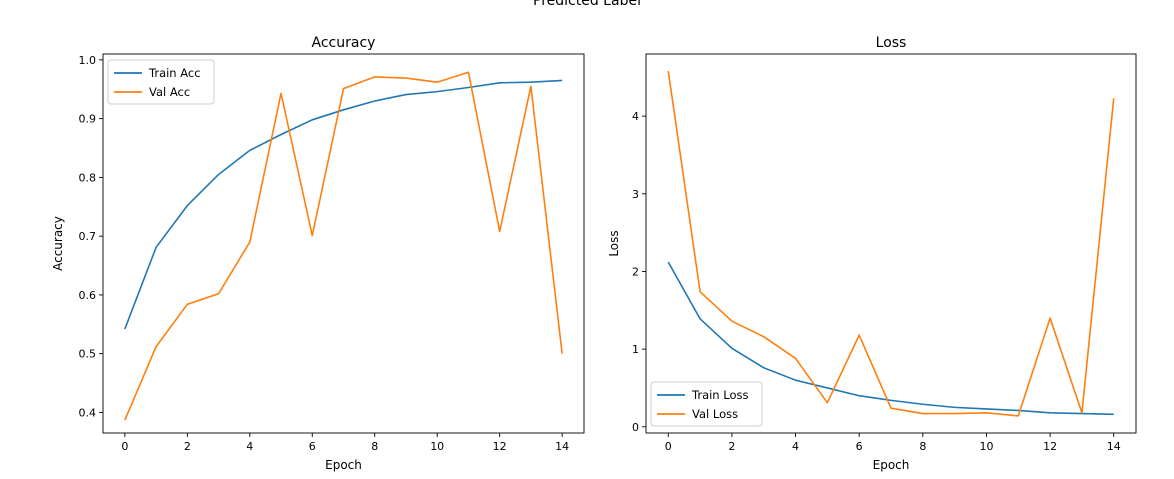  Describe the element at coordinates (343, 465) in the screenshot. I see `chart-1-x-axis-label: Epoch` at that location.